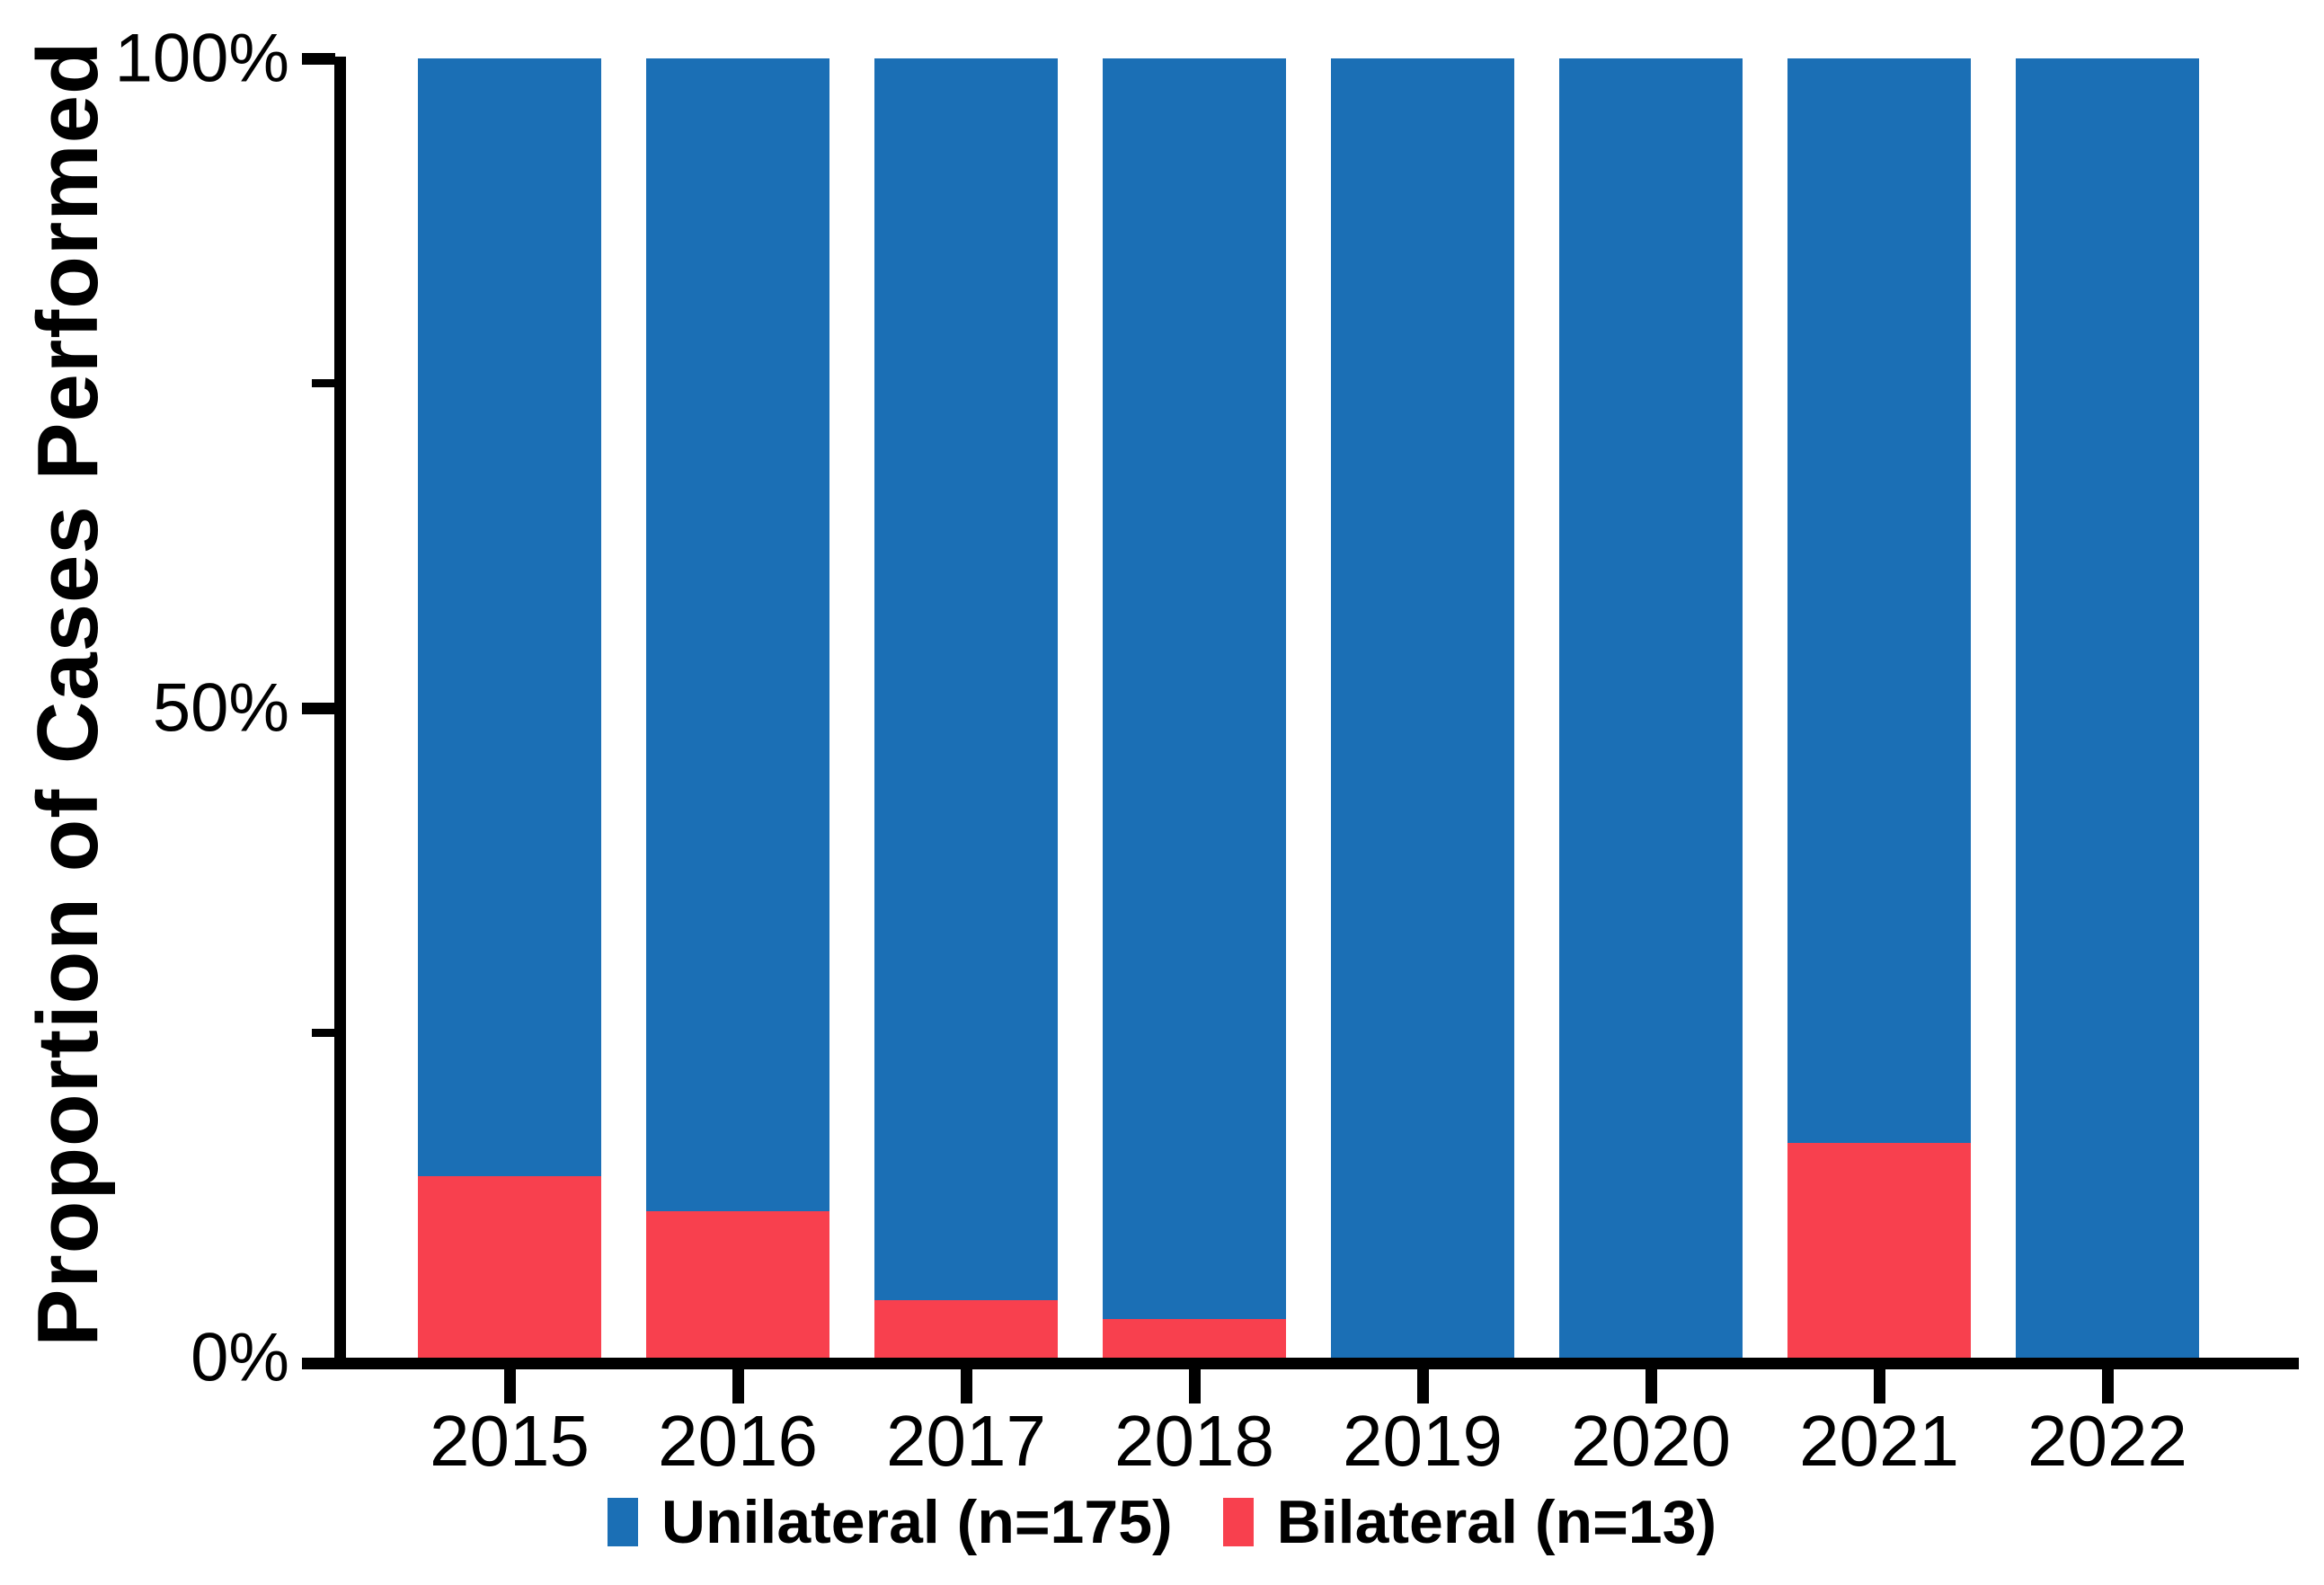  Describe the element at coordinates (1194, 1441) in the screenshot. I see `x-axis-label-2018: 2018` at that location.